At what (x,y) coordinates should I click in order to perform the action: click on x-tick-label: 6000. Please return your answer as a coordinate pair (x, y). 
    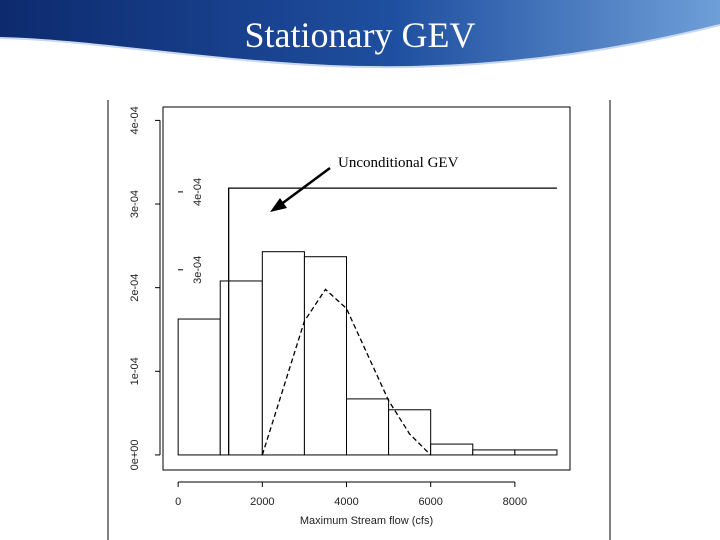
    Looking at the image, I should click on (430, 502).